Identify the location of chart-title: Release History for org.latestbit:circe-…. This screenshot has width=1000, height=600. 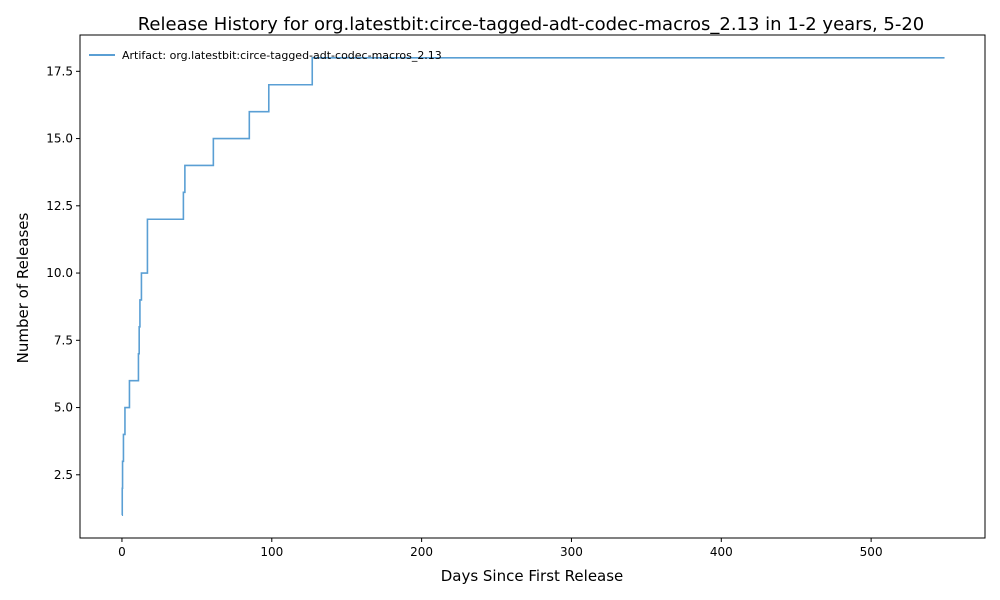
(531, 24).